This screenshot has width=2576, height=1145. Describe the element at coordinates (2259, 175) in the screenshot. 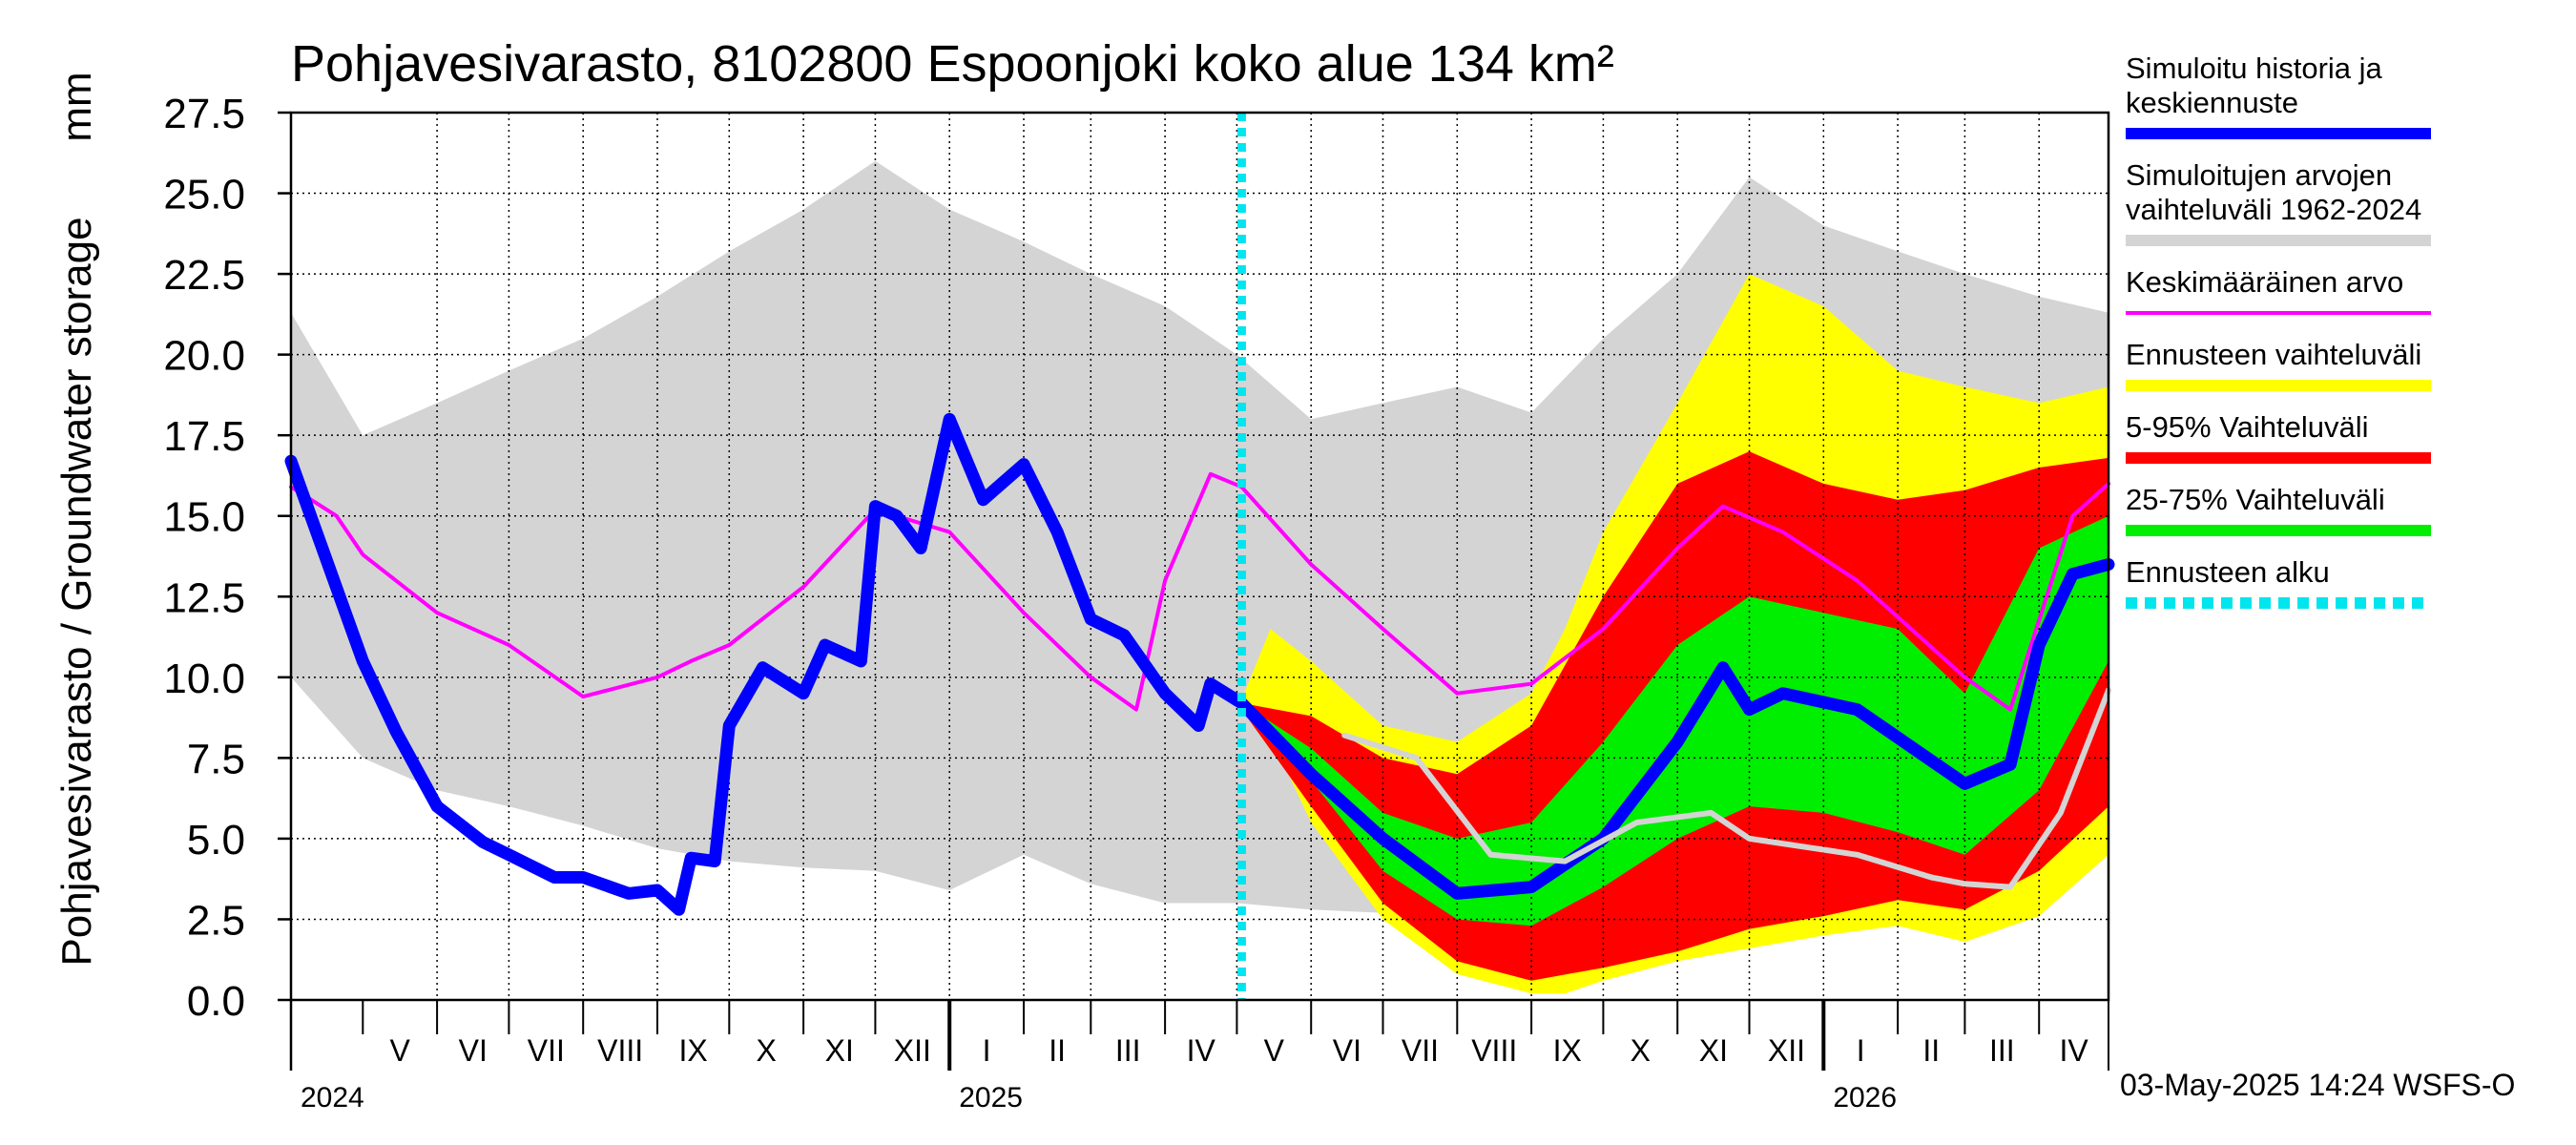

I see `legend-label: Simuloitujen arvojen` at that location.